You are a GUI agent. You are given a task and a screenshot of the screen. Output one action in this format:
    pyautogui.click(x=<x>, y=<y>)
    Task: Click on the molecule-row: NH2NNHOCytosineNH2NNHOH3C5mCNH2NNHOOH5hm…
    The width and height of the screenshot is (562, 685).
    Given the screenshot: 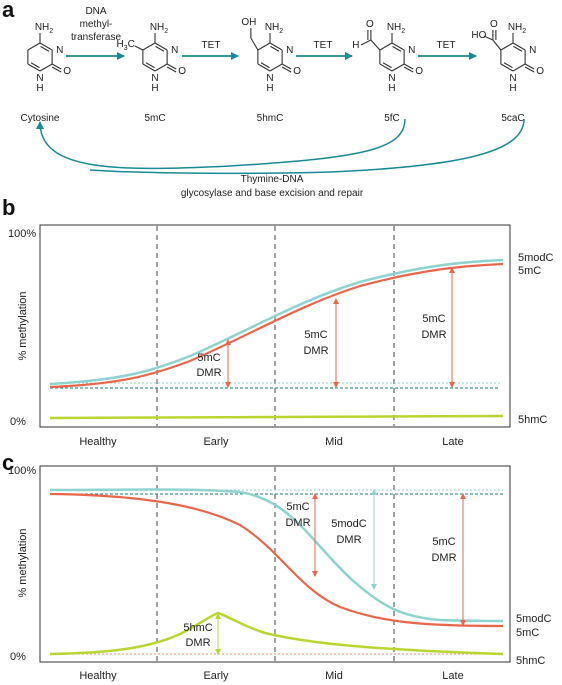 What is the action you would take?
    pyautogui.click(x=283, y=70)
    